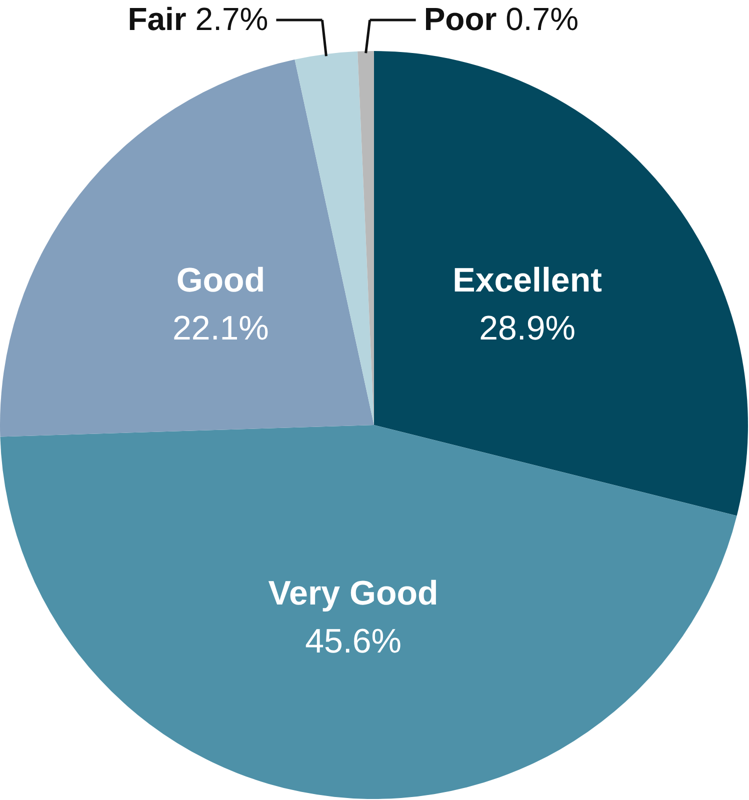 The height and width of the screenshot is (800, 749). Describe the element at coordinates (231, 19) in the screenshot. I see `data-label: 2.7%` at that location.